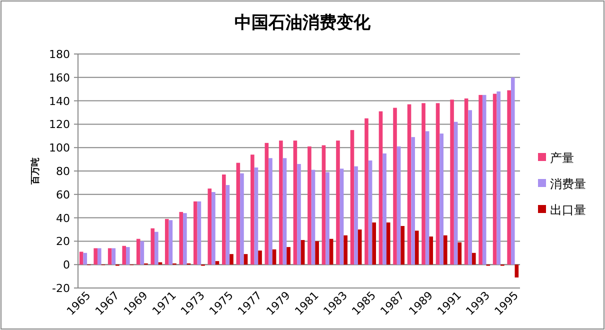 The image size is (605, 330). What do you see at coordinates (59, 101) in the screenshot?
I see `y-tick-label: 140` at bounding box center [59, 101].